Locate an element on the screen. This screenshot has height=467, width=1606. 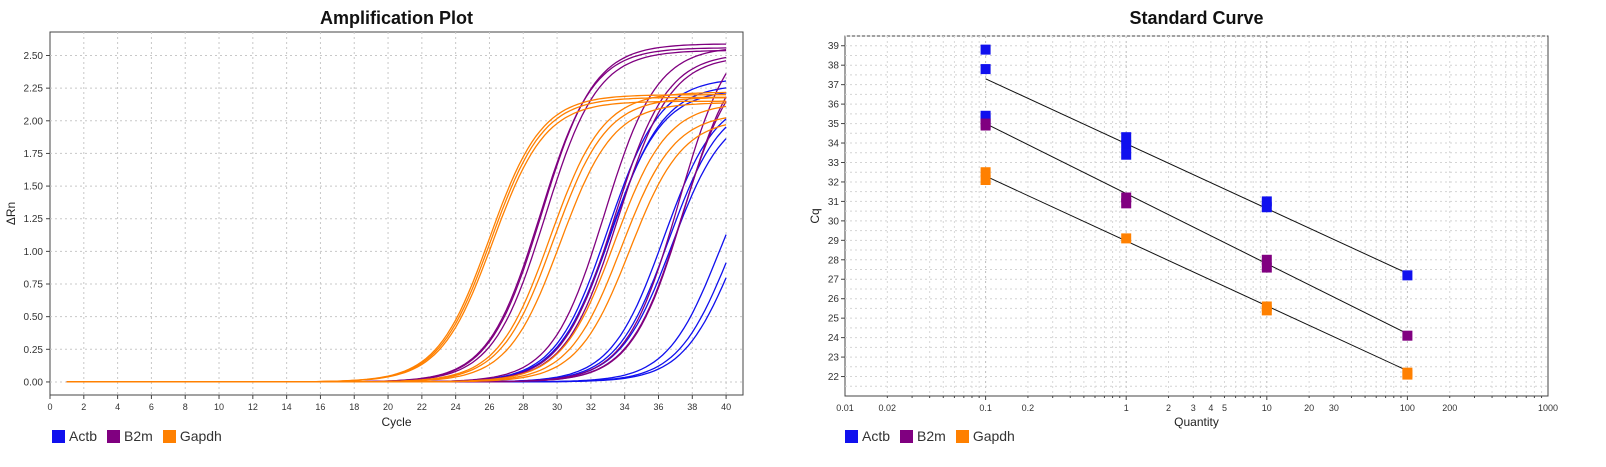
y-tick-label: 39 is located at coordinates (834, 46).